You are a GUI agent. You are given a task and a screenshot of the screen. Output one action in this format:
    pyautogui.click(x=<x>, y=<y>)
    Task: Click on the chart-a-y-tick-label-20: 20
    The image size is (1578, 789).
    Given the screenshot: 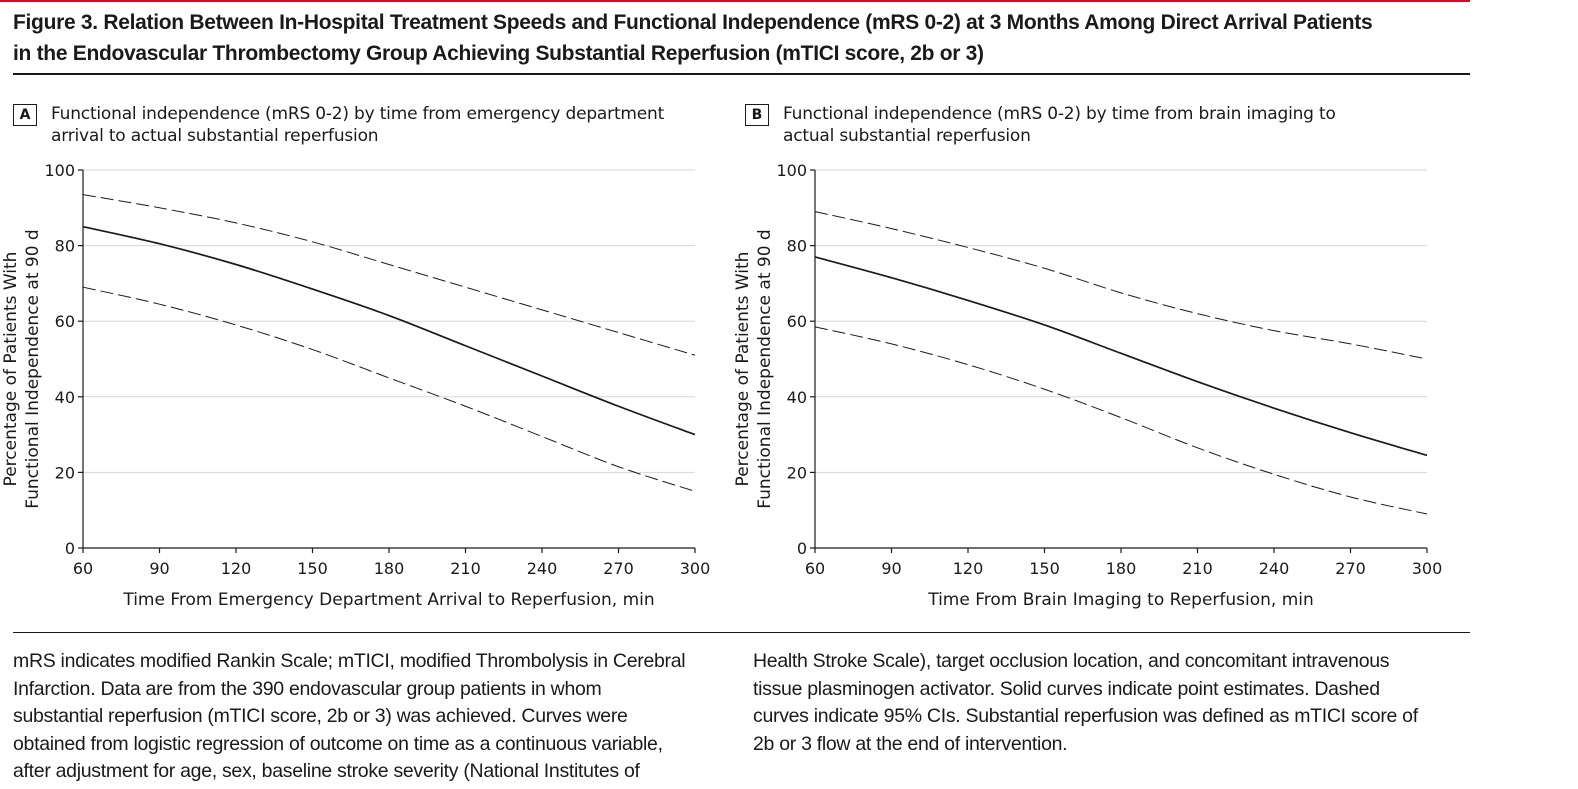 What is the action you would take?
    pyautogui.click(x=65, y=472)
    